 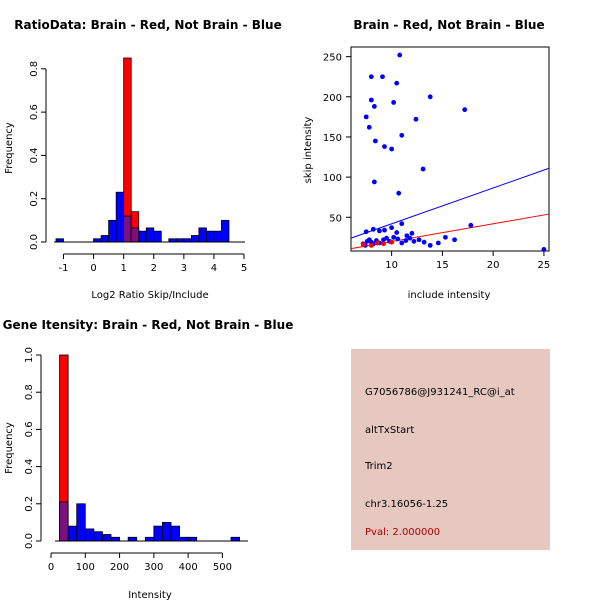 What do you see at coordinates (153, 567) in the screenshot?
I see `gene-x-tick-label: 300` at bounding box center [153, 567].